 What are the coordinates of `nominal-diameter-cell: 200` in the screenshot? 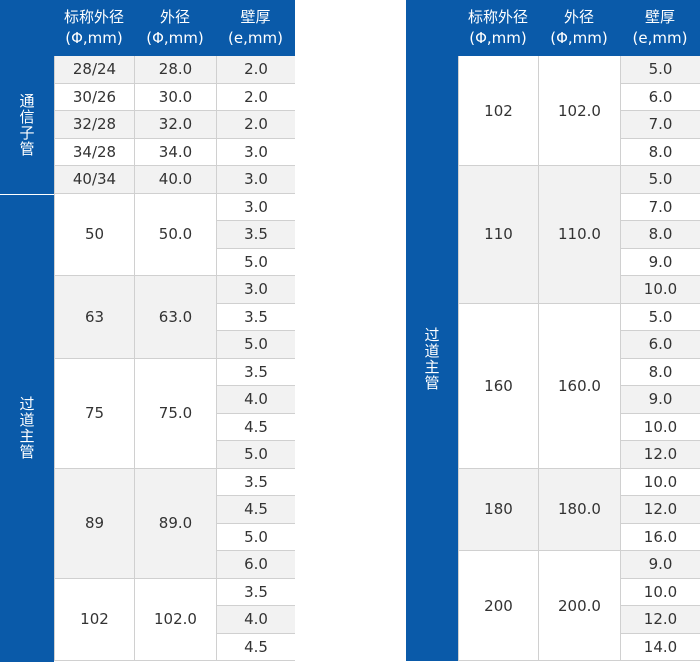 It's located at (498, 606).